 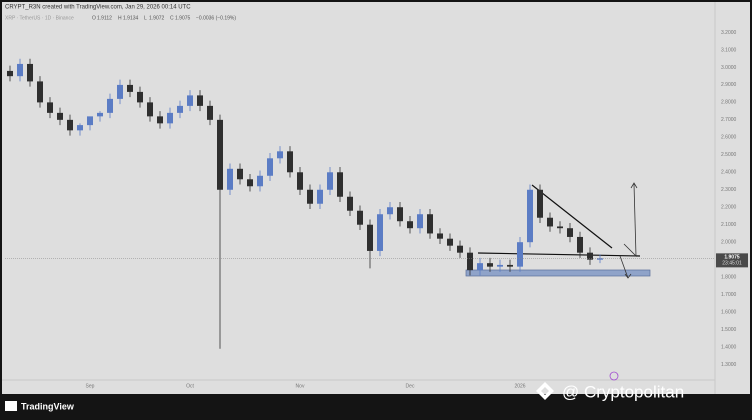 I want to click on y-tick-label: 3.0000, so click(x=729, y=68).